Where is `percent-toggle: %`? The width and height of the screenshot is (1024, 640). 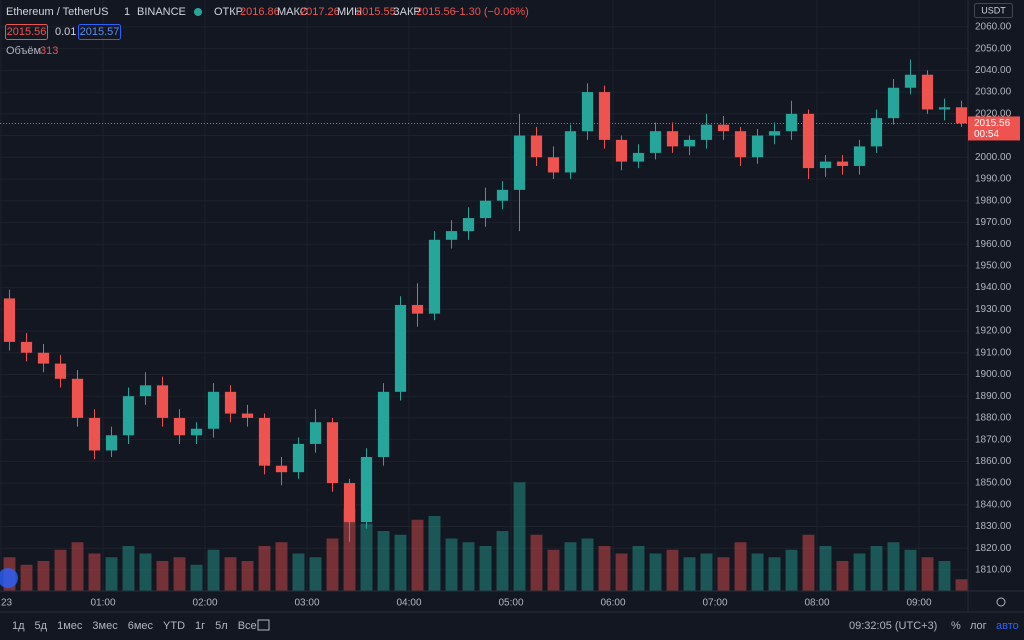
percent-toggle: % is located at coordinates (956, 626).